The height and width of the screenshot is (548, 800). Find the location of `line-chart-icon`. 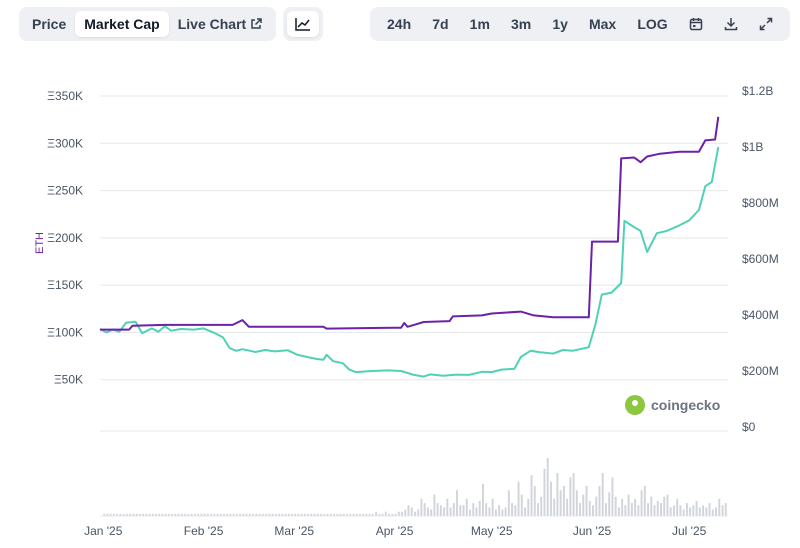

line-chart-icon is located at coordinates (303, 24).